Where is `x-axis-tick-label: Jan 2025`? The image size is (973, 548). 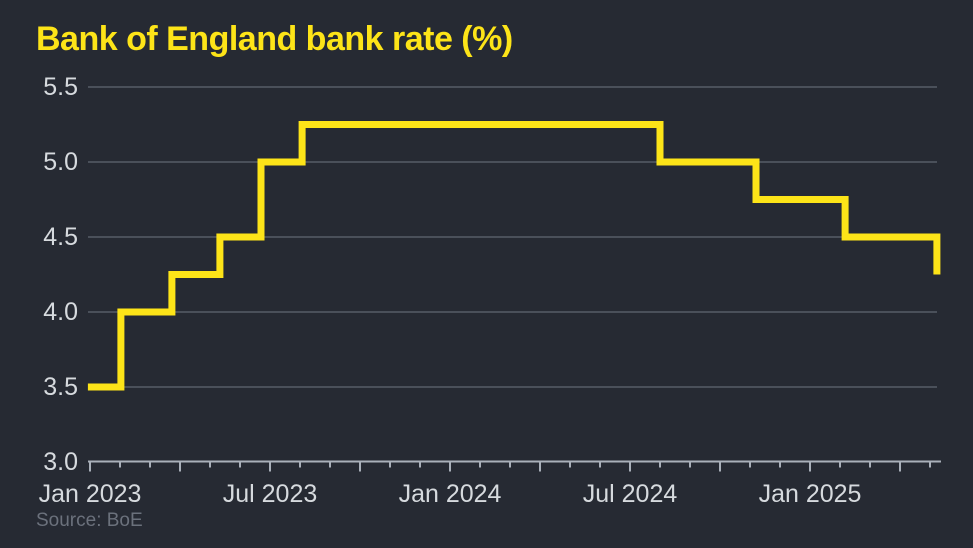 x-axis-tick-label: Jan 2025 is located at coordinates (810, 494).